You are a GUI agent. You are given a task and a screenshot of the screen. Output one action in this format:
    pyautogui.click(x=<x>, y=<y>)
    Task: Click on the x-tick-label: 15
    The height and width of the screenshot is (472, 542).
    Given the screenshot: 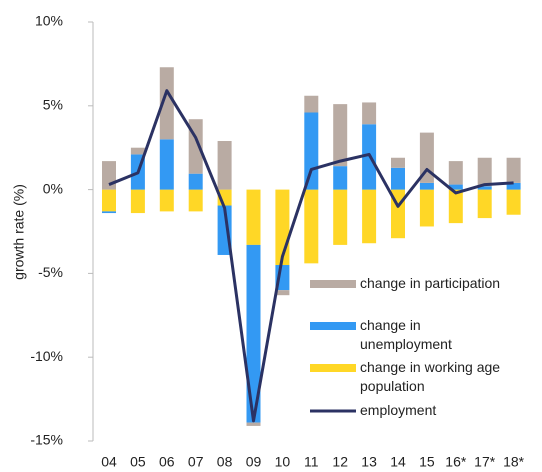 What is the action you would take?
    pyautogui.click(x=427, y=462)
    